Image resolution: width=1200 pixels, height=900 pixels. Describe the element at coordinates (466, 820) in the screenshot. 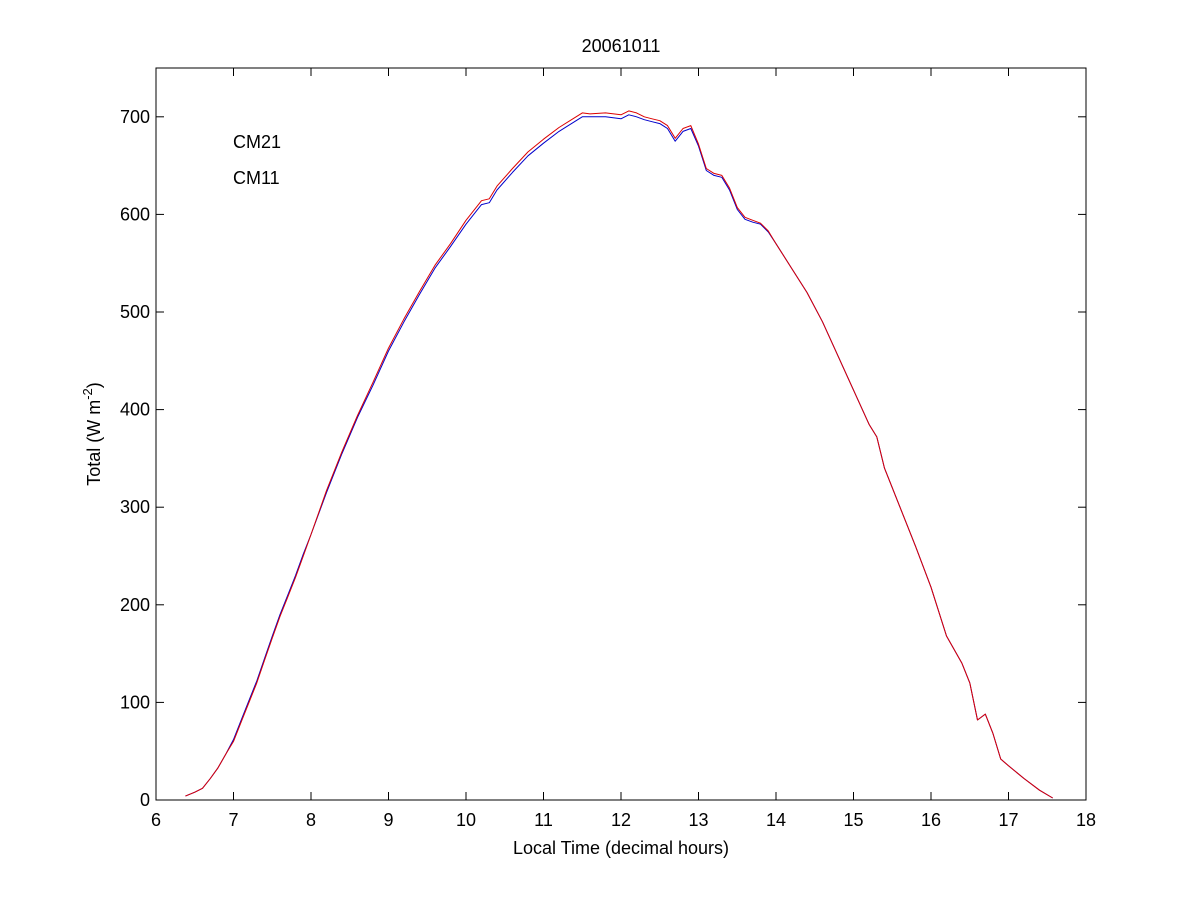

I see `x-tick-label: 10` at that location.